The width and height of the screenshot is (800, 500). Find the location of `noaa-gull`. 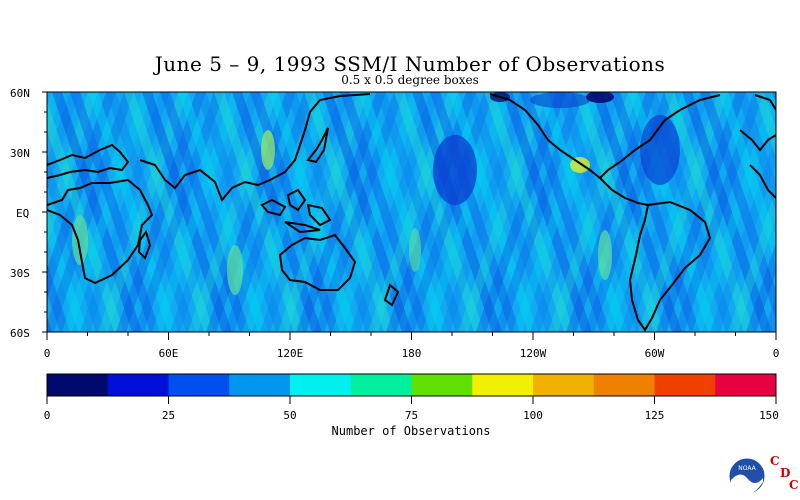

noaa-gull is located at coordinates (747, 484).